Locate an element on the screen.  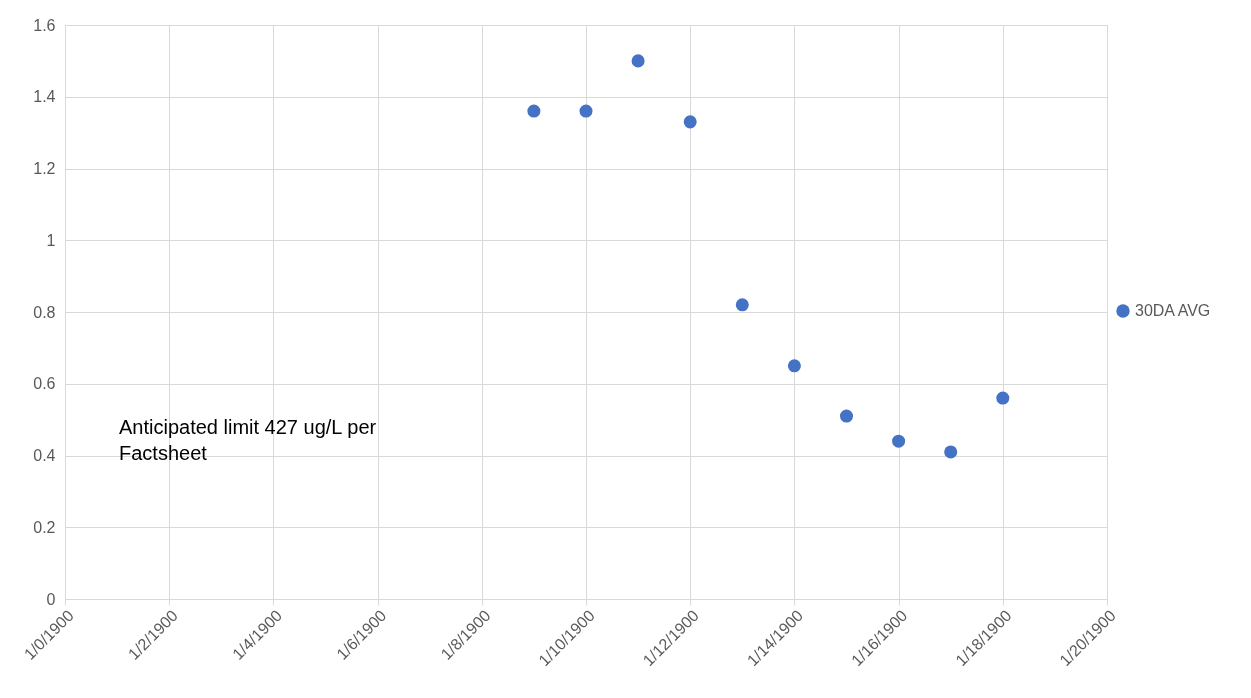
y-tick-label: 0 is located at coordinates (51, 599).